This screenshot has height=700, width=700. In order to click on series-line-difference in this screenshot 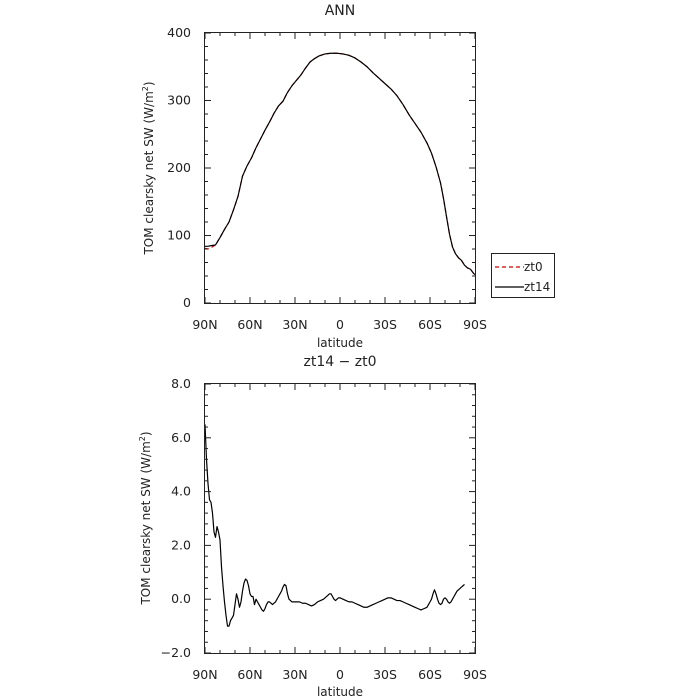, I will do `click(334, 525)`.